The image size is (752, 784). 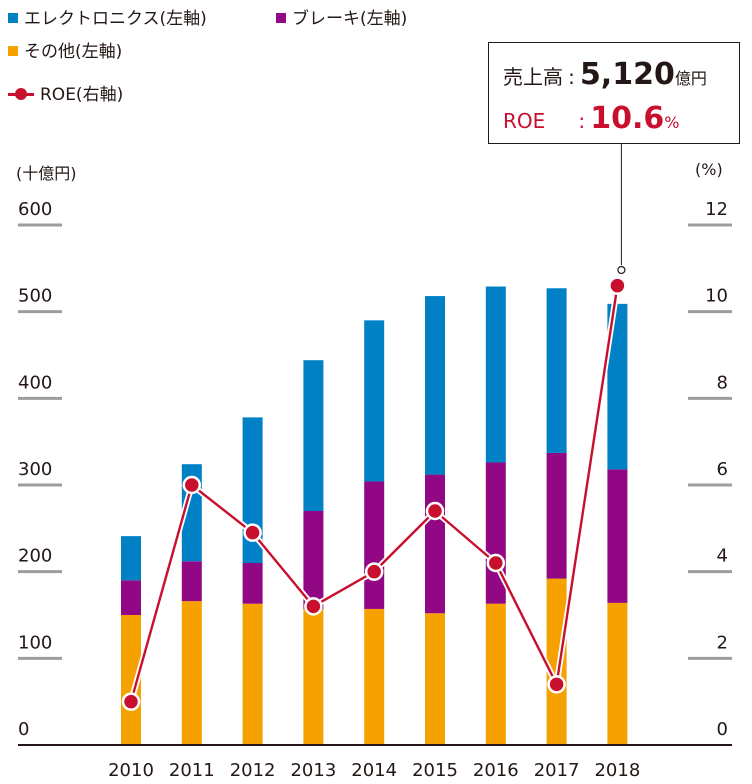 I want to click on callout-roe-label: ROE, so click(x=524, y=121).